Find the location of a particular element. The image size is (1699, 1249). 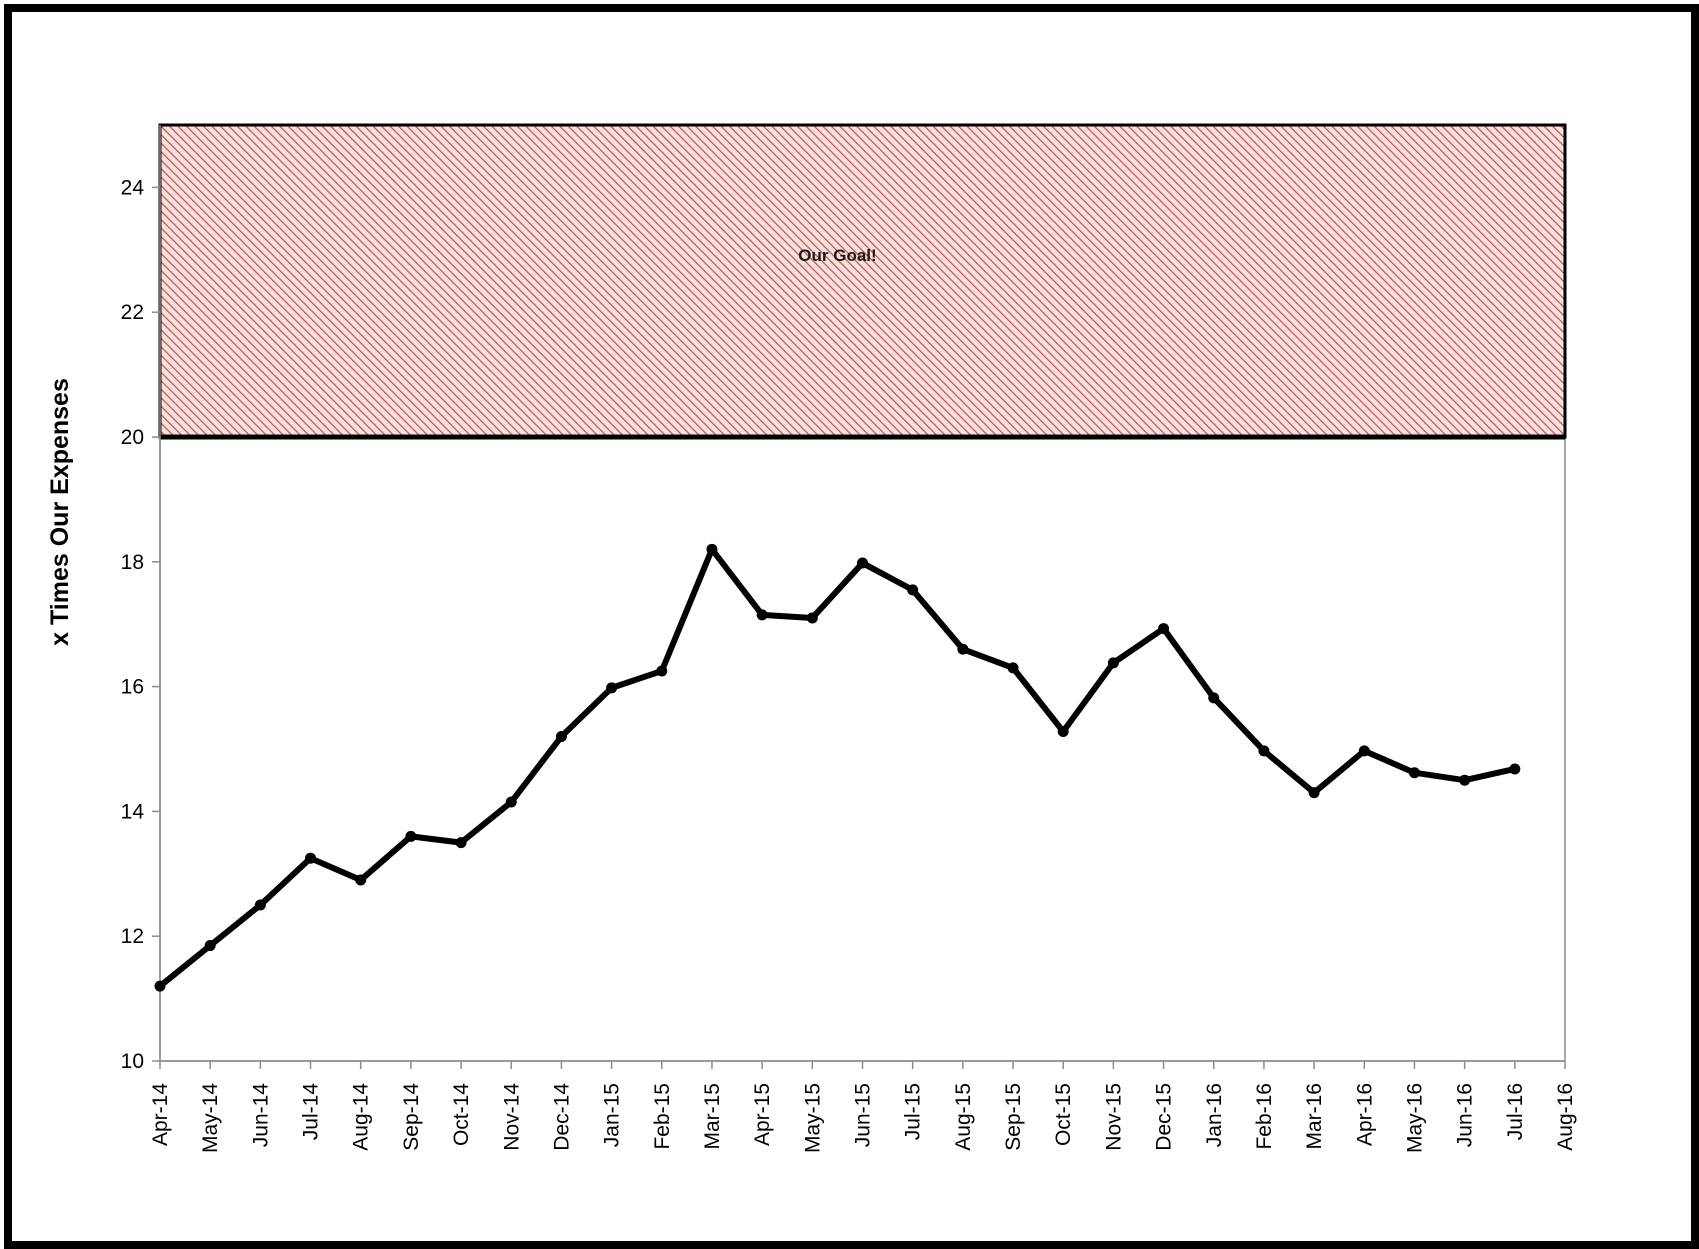

x-tick-label: Dec-14 is located at coordinates (561, 1117).